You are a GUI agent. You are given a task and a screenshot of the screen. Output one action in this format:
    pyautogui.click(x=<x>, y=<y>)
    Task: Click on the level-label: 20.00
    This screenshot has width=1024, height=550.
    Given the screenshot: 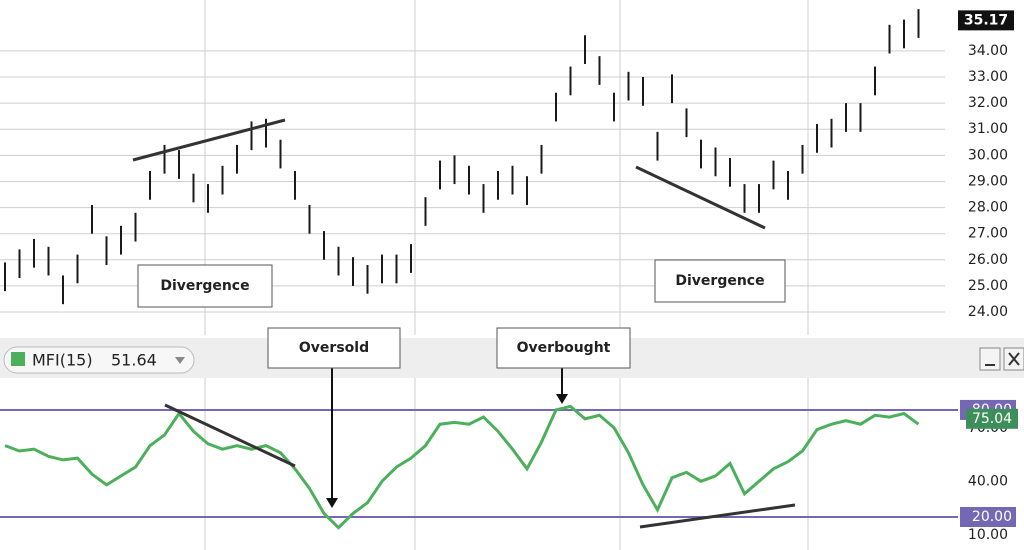 What is the action you would take?
    pyautogui.click(x=992, y=517)
    